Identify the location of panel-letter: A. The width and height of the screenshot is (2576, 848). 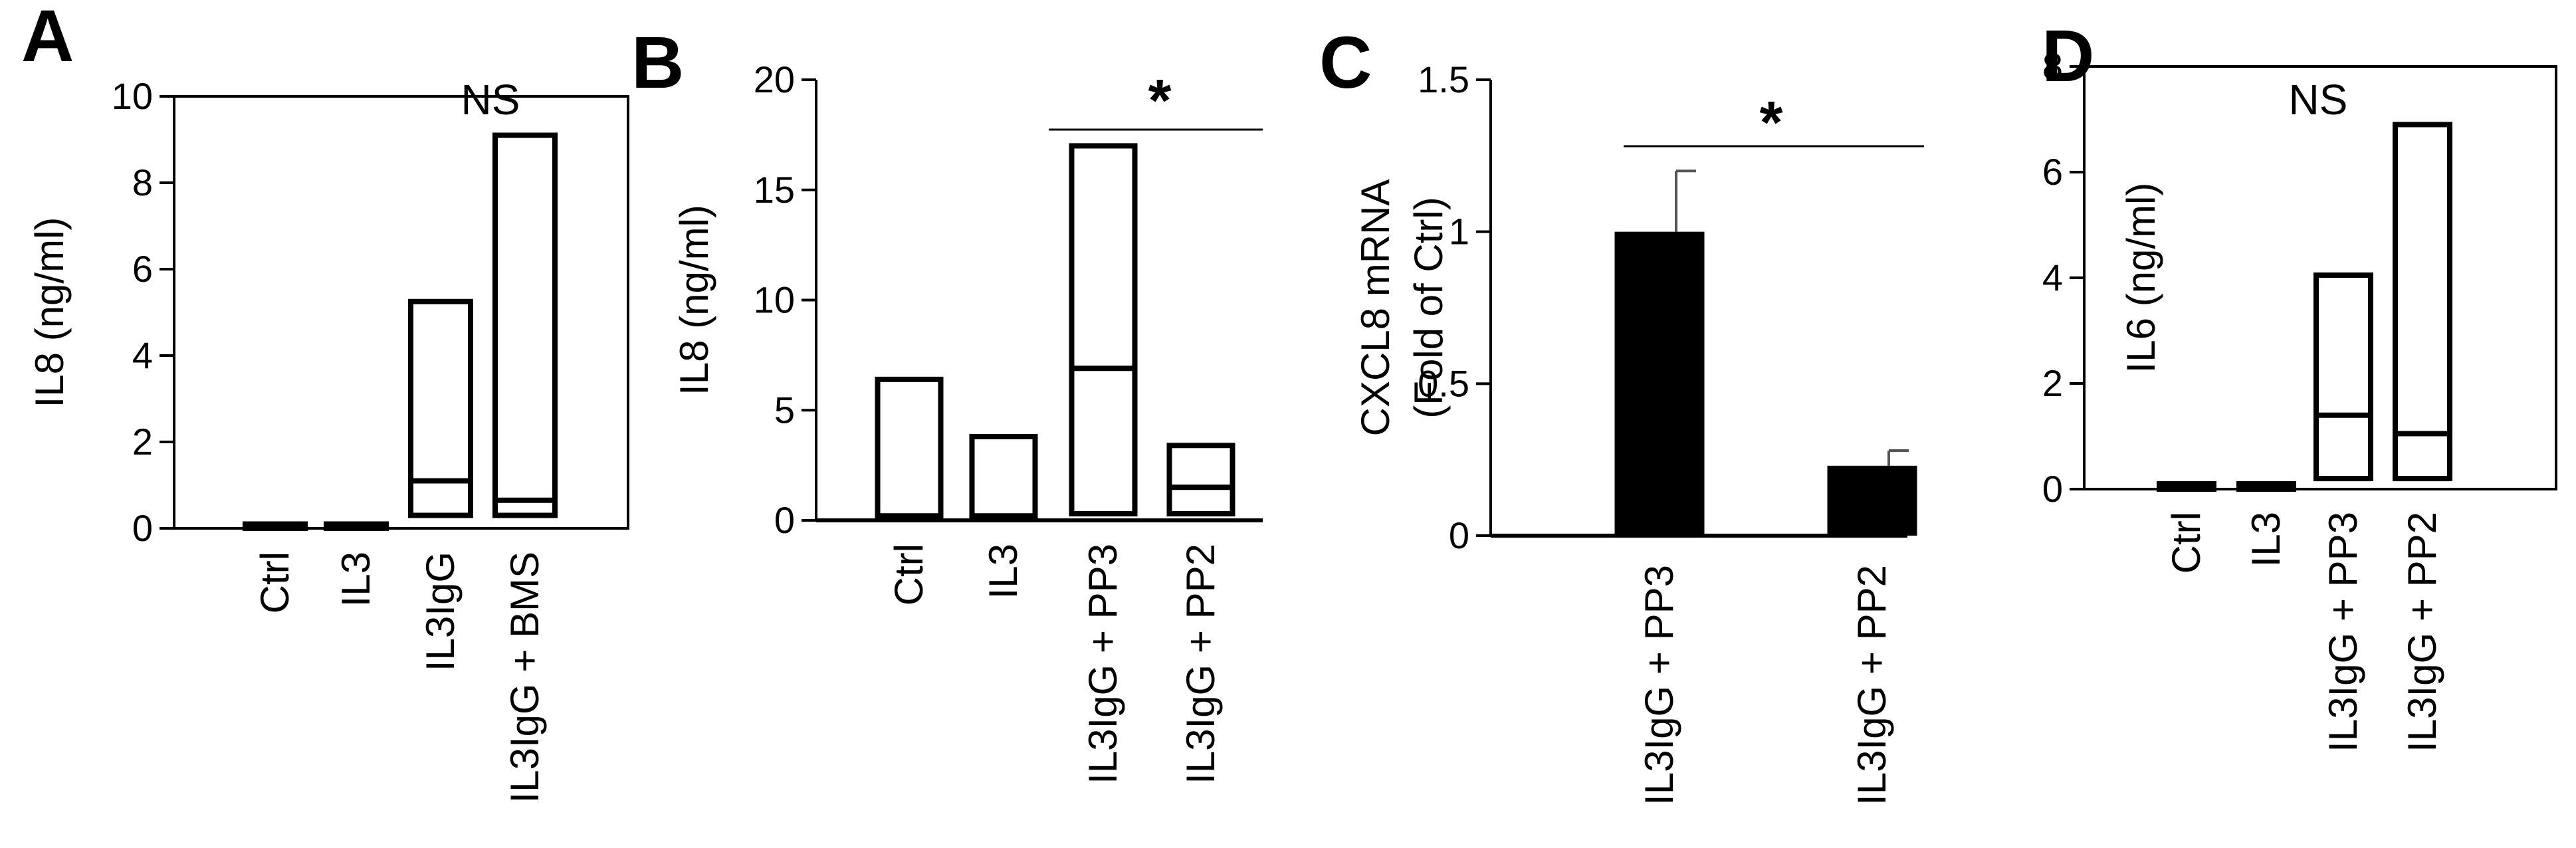
(47, 39).